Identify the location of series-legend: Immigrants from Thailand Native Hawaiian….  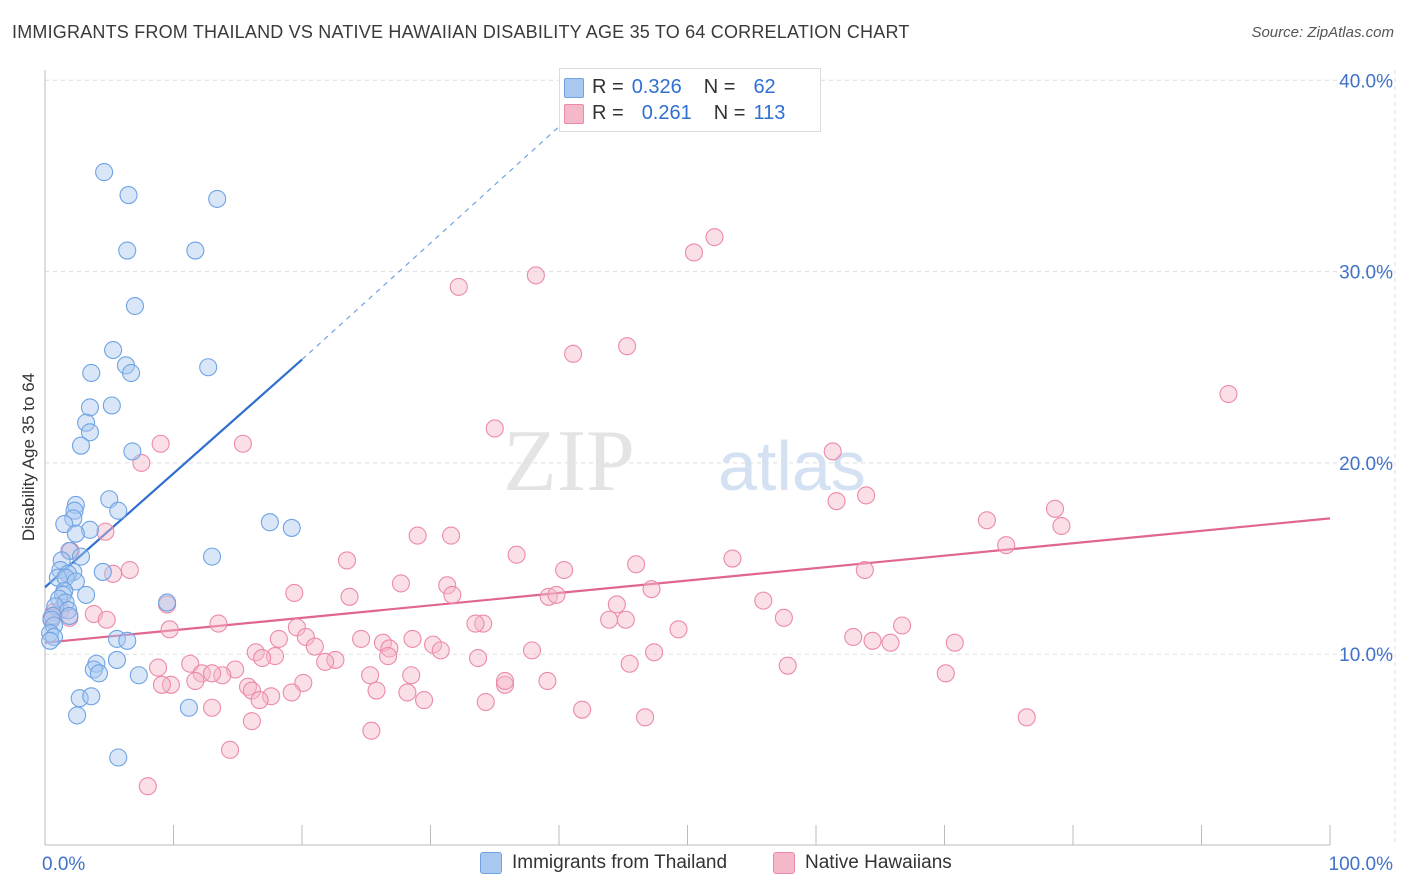
(703, 865).